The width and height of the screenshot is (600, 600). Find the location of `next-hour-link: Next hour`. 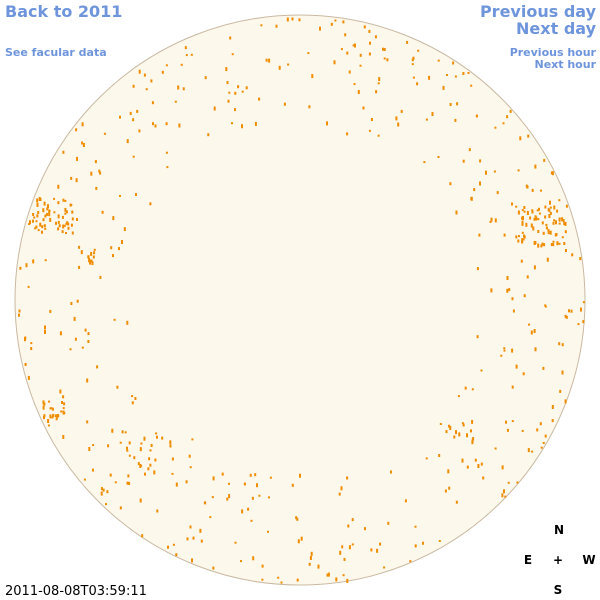

next-hour-link: Next hour is located at coordinates (566, 64).